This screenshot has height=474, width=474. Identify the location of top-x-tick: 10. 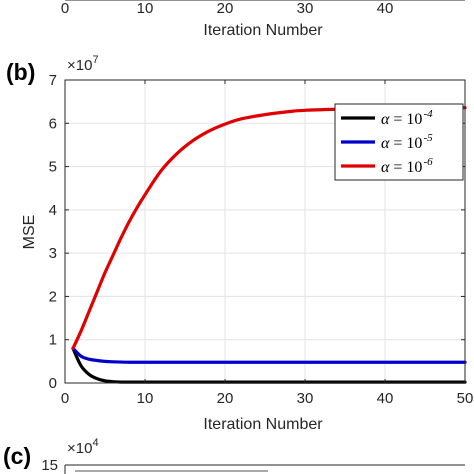
(145, 8).